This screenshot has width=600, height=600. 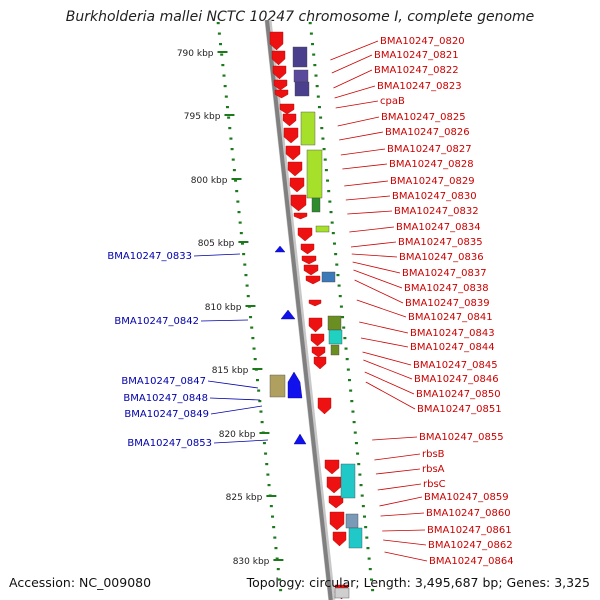 What do you see at coordinates (444, 273) in the screenshot?
I see `right-gene-label: BMA10247_0837` at bounding box center [444, 273].